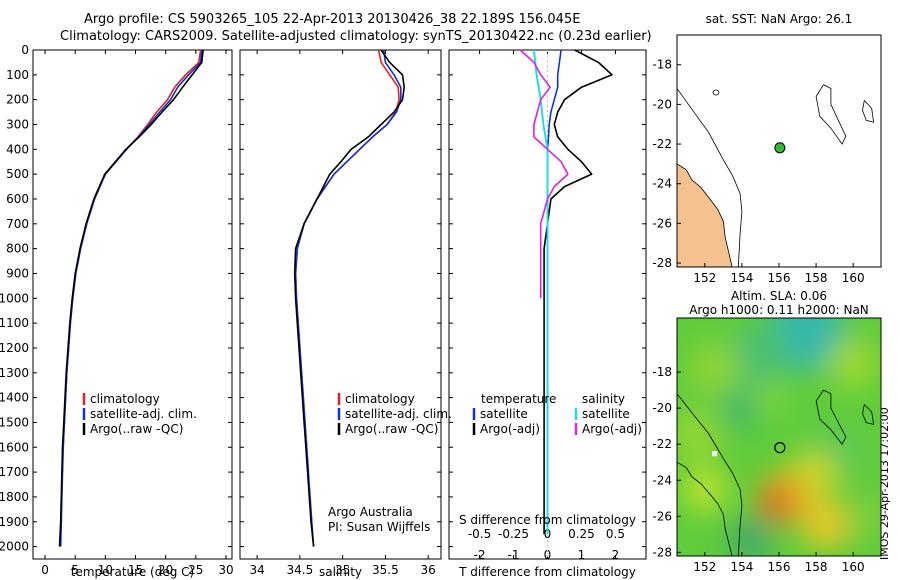 This screenshot has width=900, height=580. I want to click on sal-legend-label: Argo(..raw -QC), so click(391, 429).